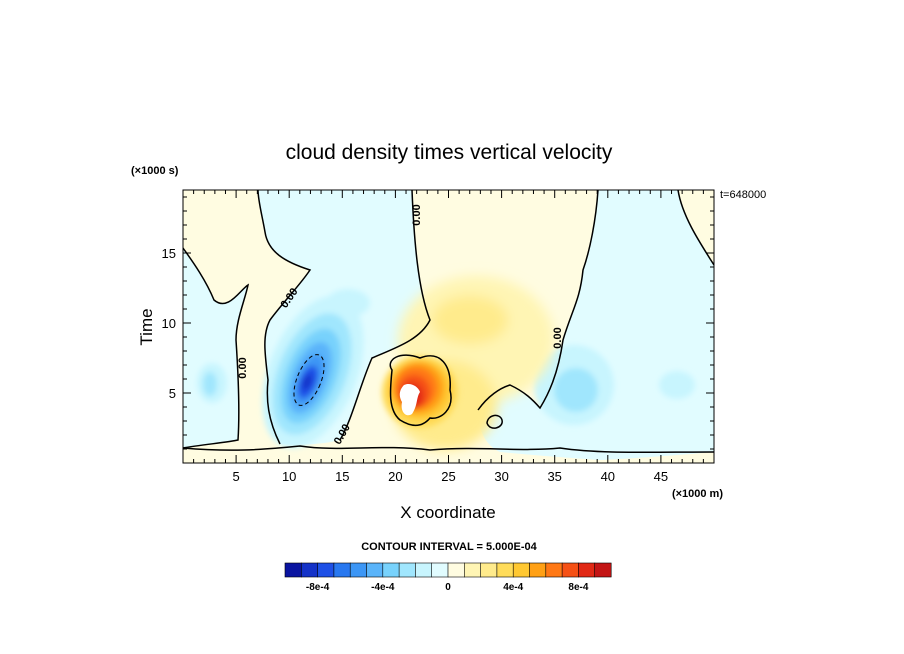 The height and width of the screenshot is (654, 904). What do you see at coordinates (289, 476) in the screenshot?
I see `x-tick-label: 10` at bounding box center [289, 476].